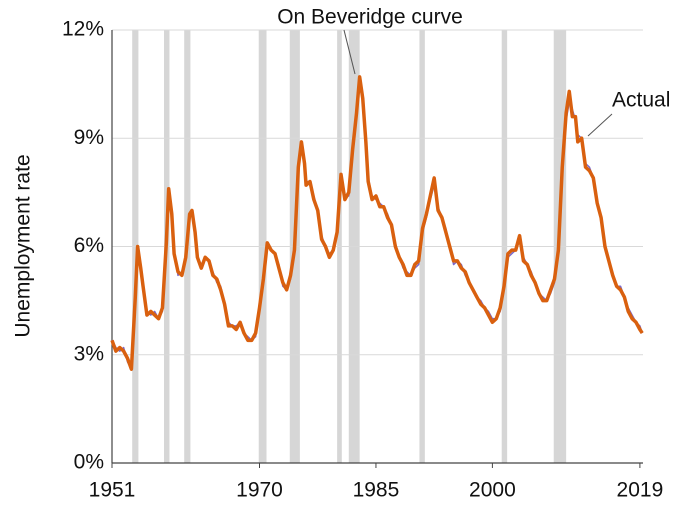 Image resolution: width=692 pixels, height=508 pixels. What do you see at coordinates (492, 490) in the screenshot?
I see `x-tick-label: 2000` at bounding box center [492, 490].